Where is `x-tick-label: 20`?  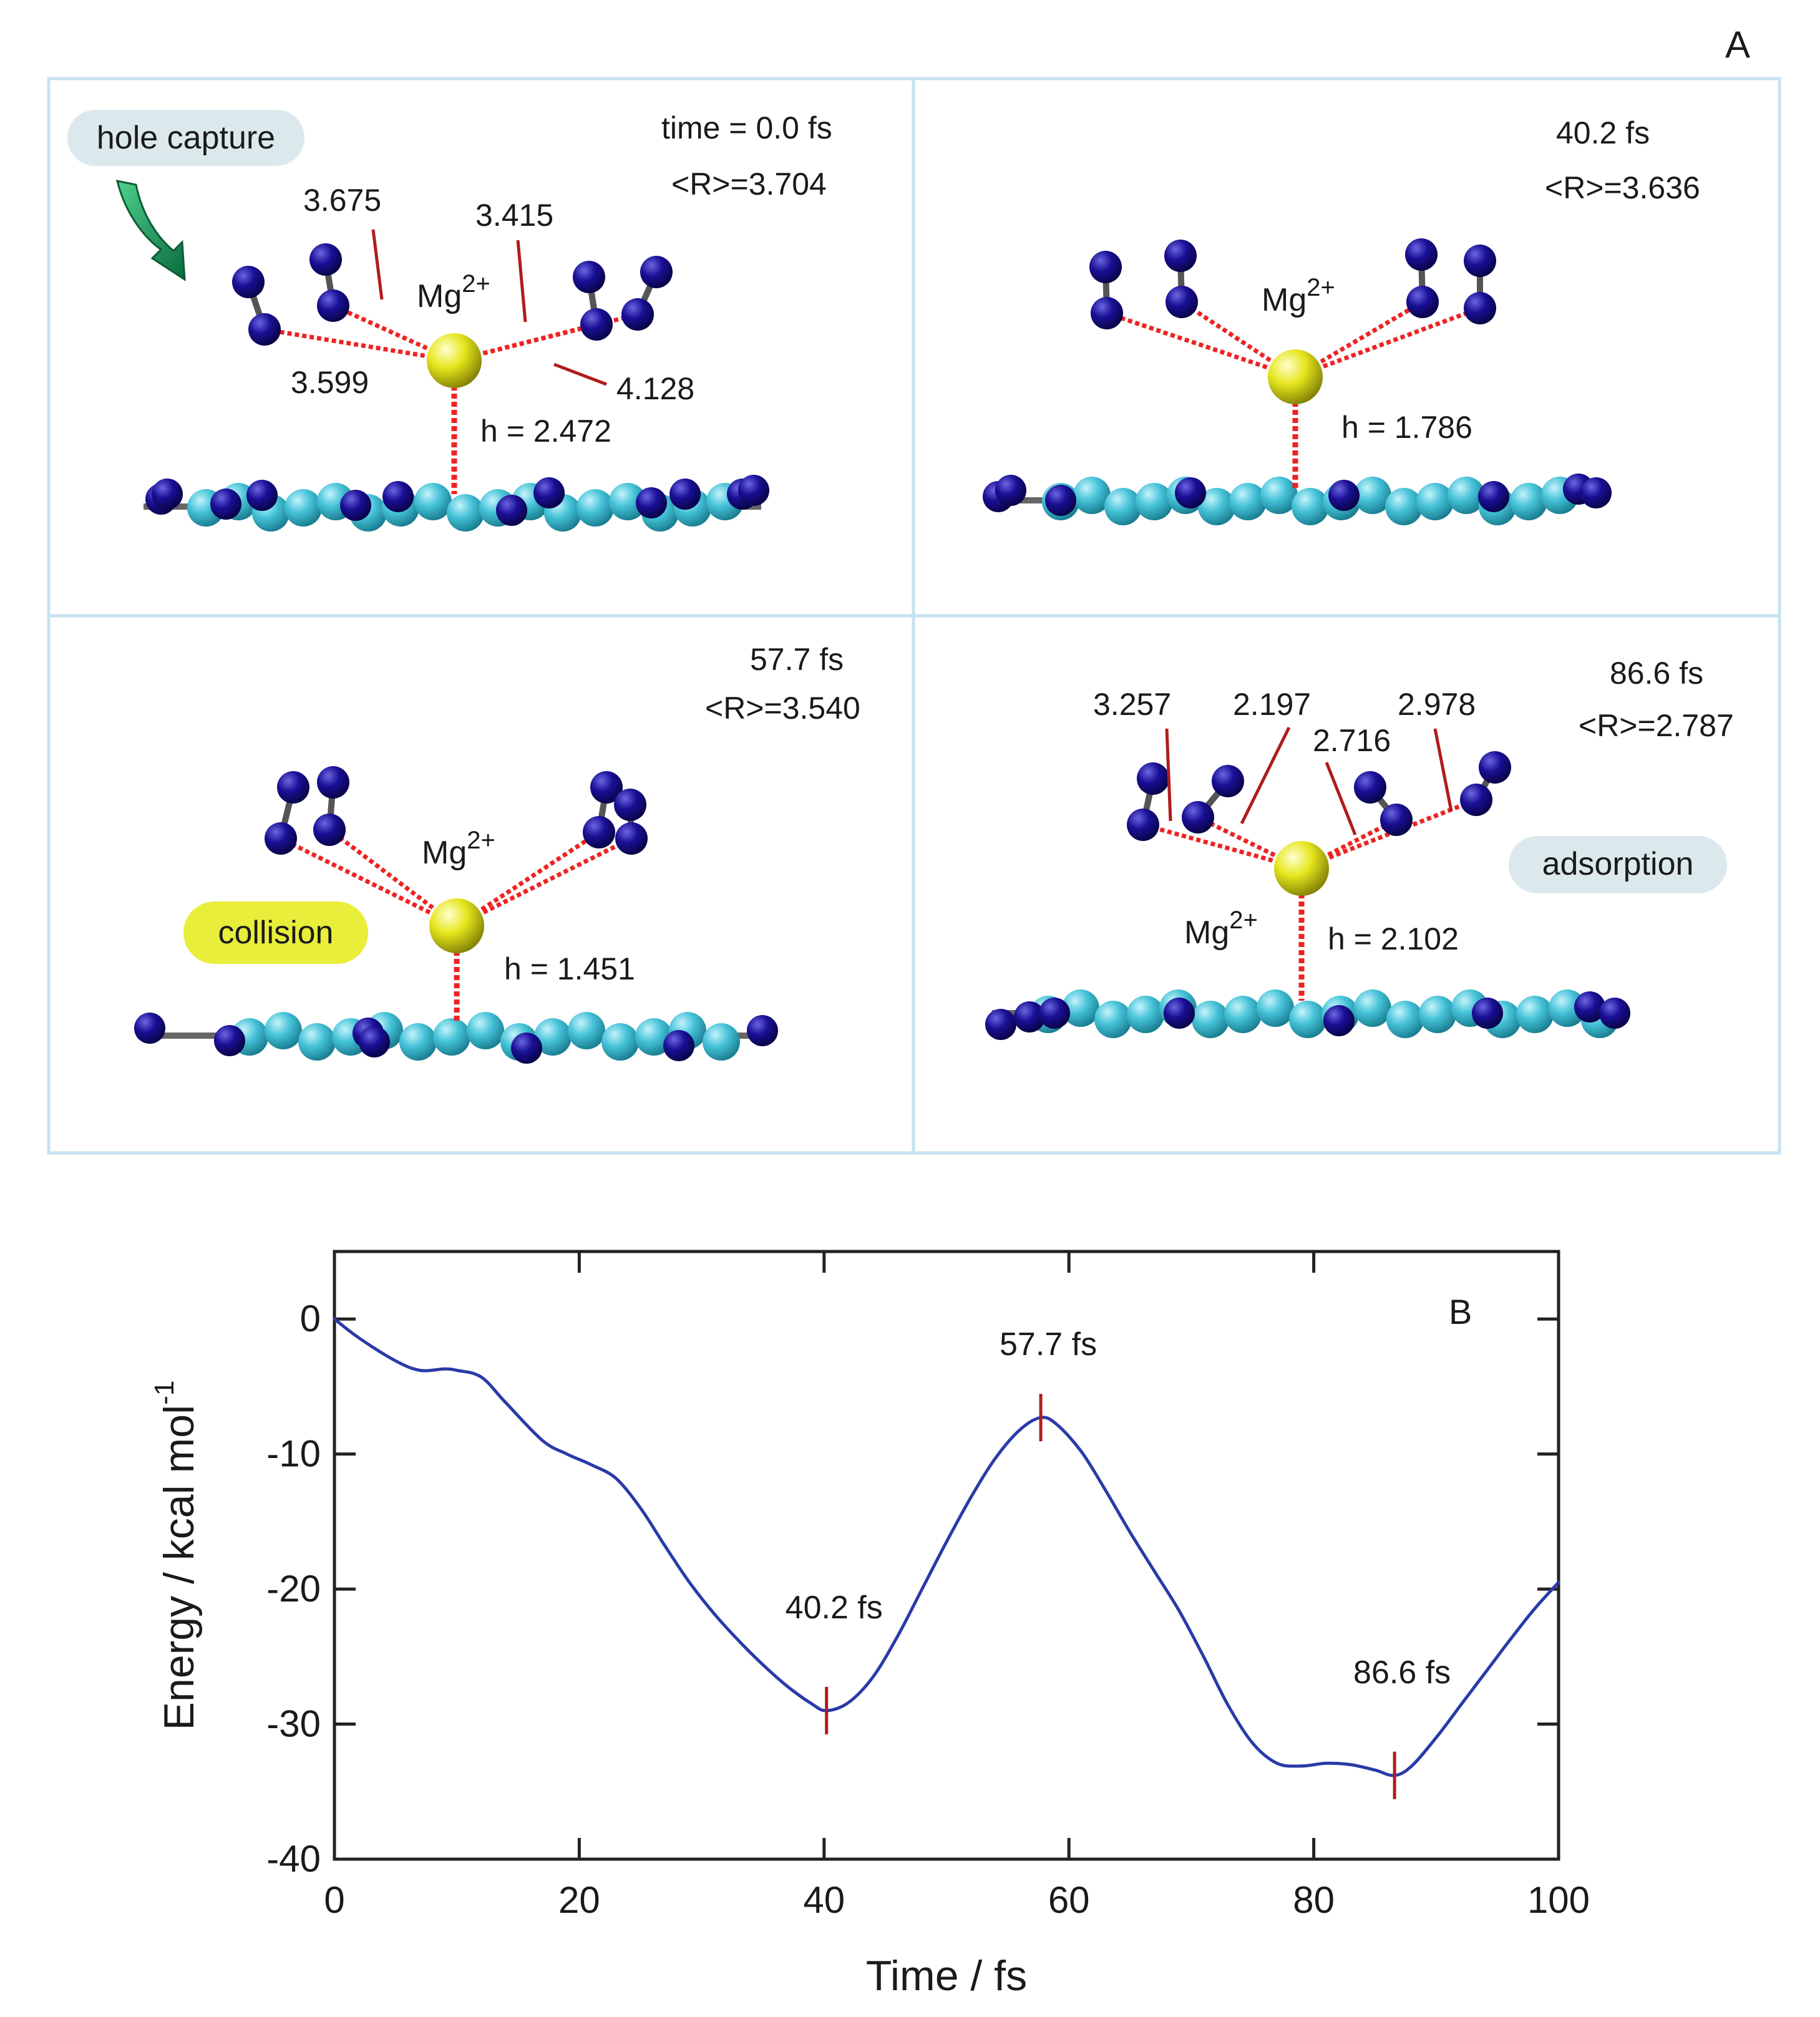 x-tick-label: 20 is located at coordinates (579, 1900).